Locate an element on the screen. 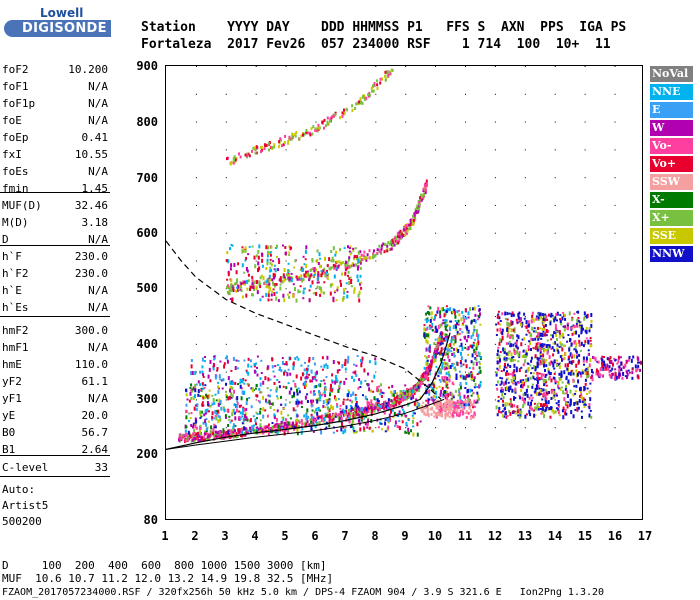 Image resolution: width=700 pixels, height=600 pixels. param-fxi: fxI 10.55 is located at coordinates (55, 154).